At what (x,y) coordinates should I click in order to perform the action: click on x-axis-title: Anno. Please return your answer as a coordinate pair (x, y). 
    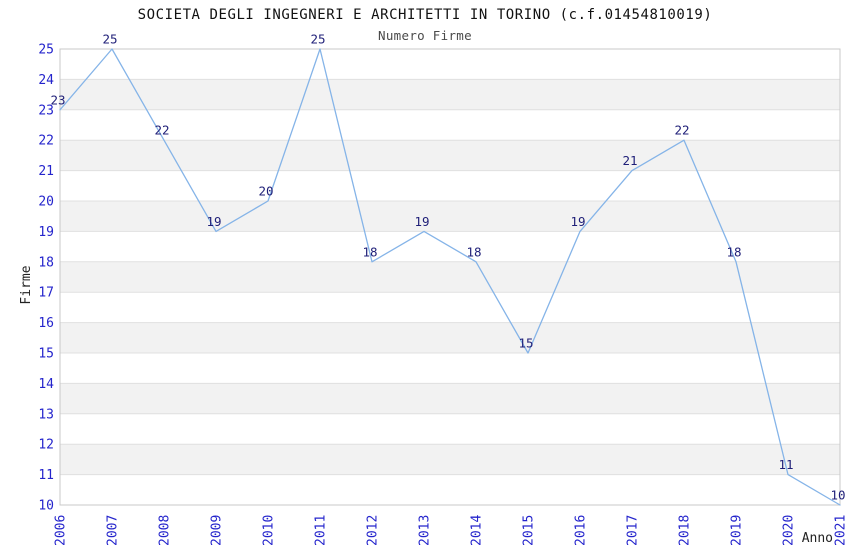
    Looking at the image, I should click on (817, 538).